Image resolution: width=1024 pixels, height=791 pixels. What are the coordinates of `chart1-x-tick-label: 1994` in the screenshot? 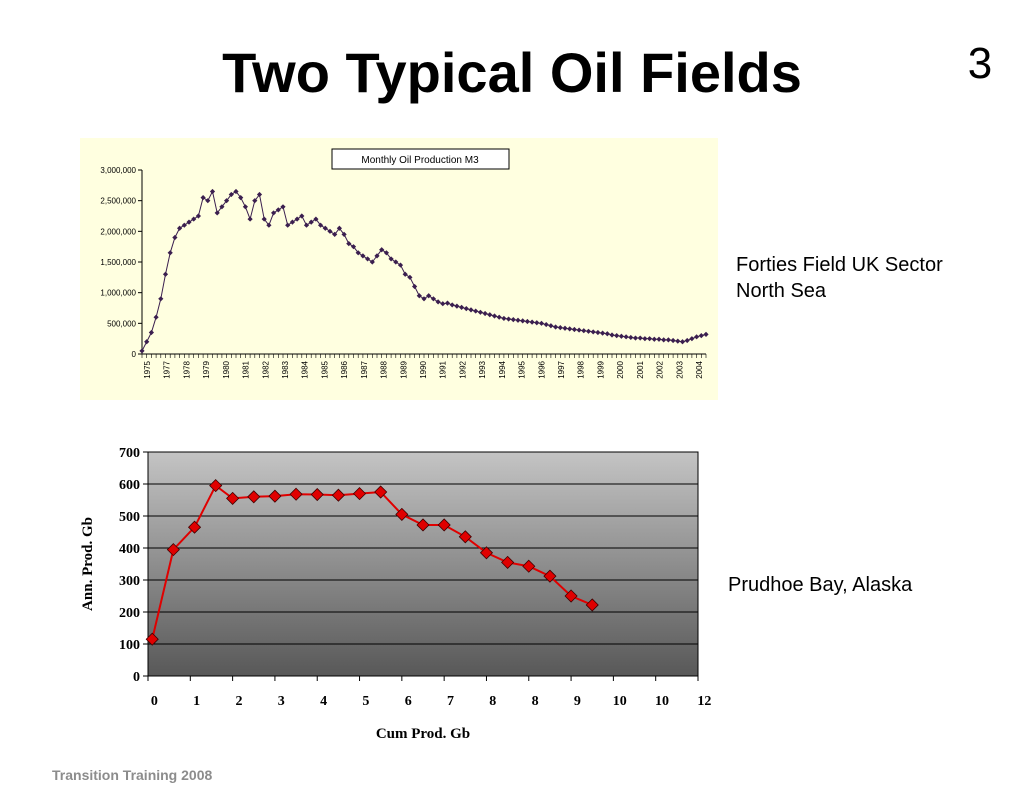 It's located at (502, 369).